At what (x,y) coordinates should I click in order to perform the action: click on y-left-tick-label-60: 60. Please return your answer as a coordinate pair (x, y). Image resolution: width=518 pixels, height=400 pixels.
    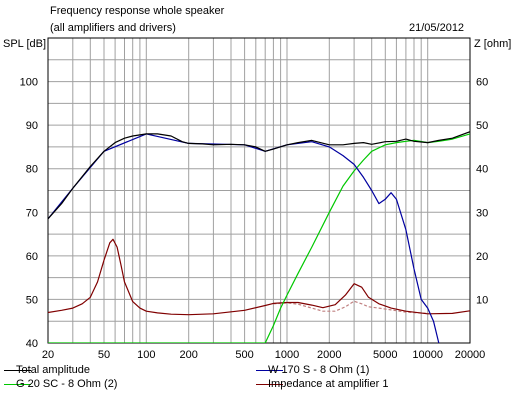
    Looking at the image, I should click on (32, 257).